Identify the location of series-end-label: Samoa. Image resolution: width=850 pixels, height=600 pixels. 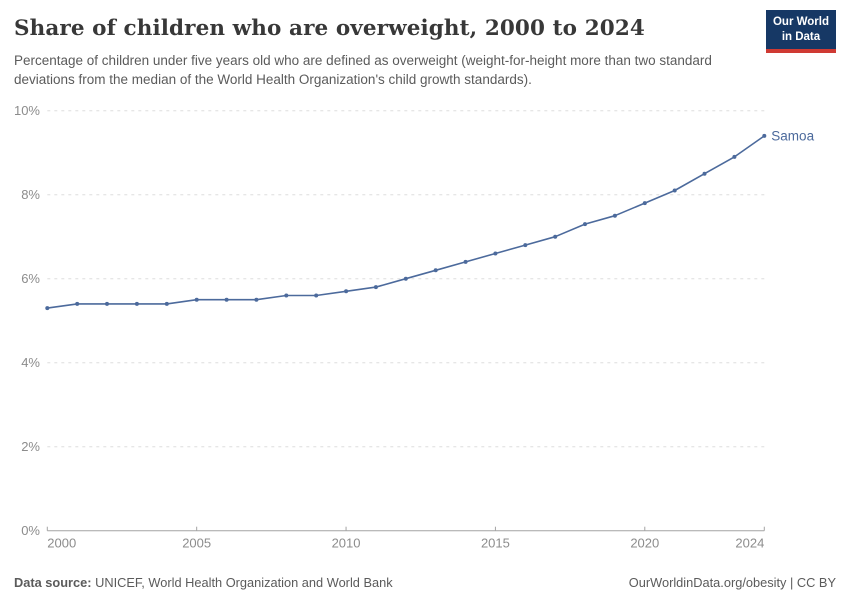
(792, 135).